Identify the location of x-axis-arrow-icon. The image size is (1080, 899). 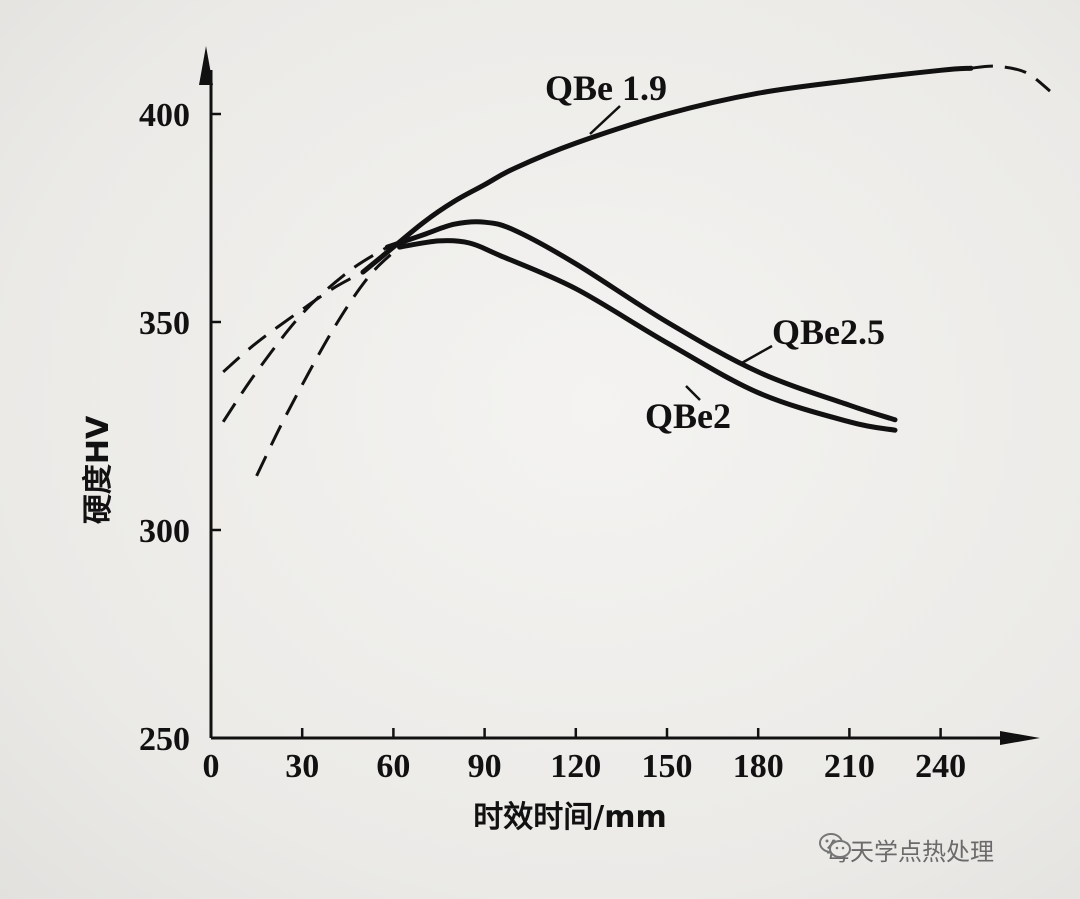
(1020, 738).